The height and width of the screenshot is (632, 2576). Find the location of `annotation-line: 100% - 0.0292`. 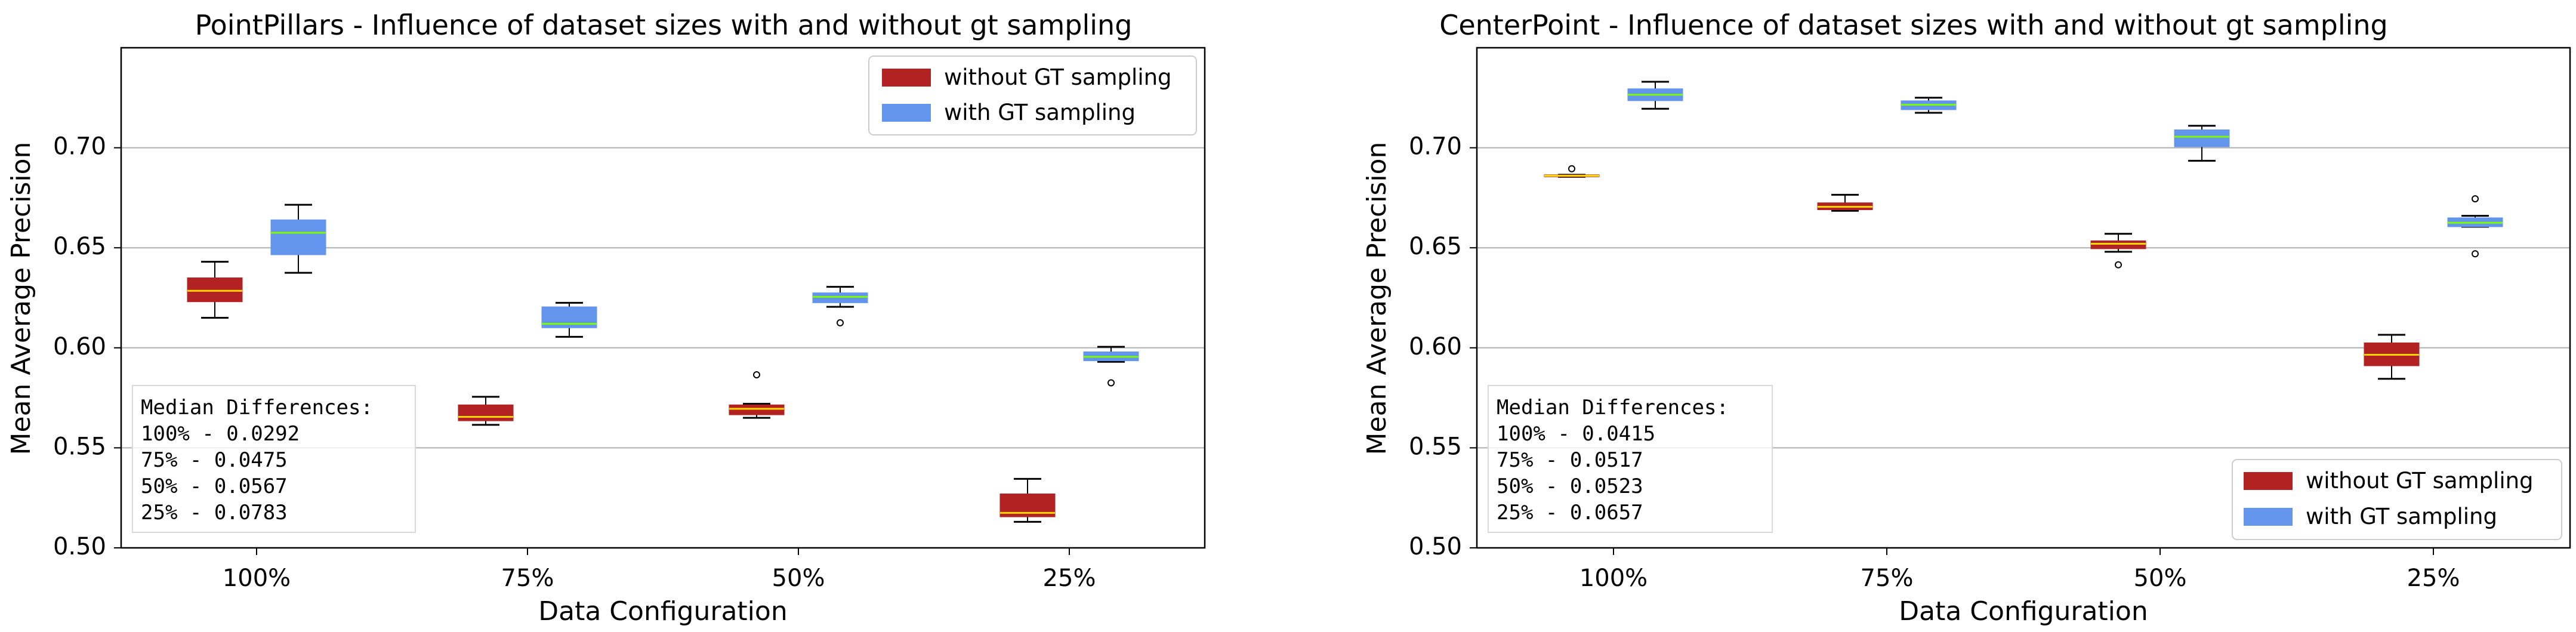

annotation-line: 100% - 0.0292 is located at coordinates (221, 434).